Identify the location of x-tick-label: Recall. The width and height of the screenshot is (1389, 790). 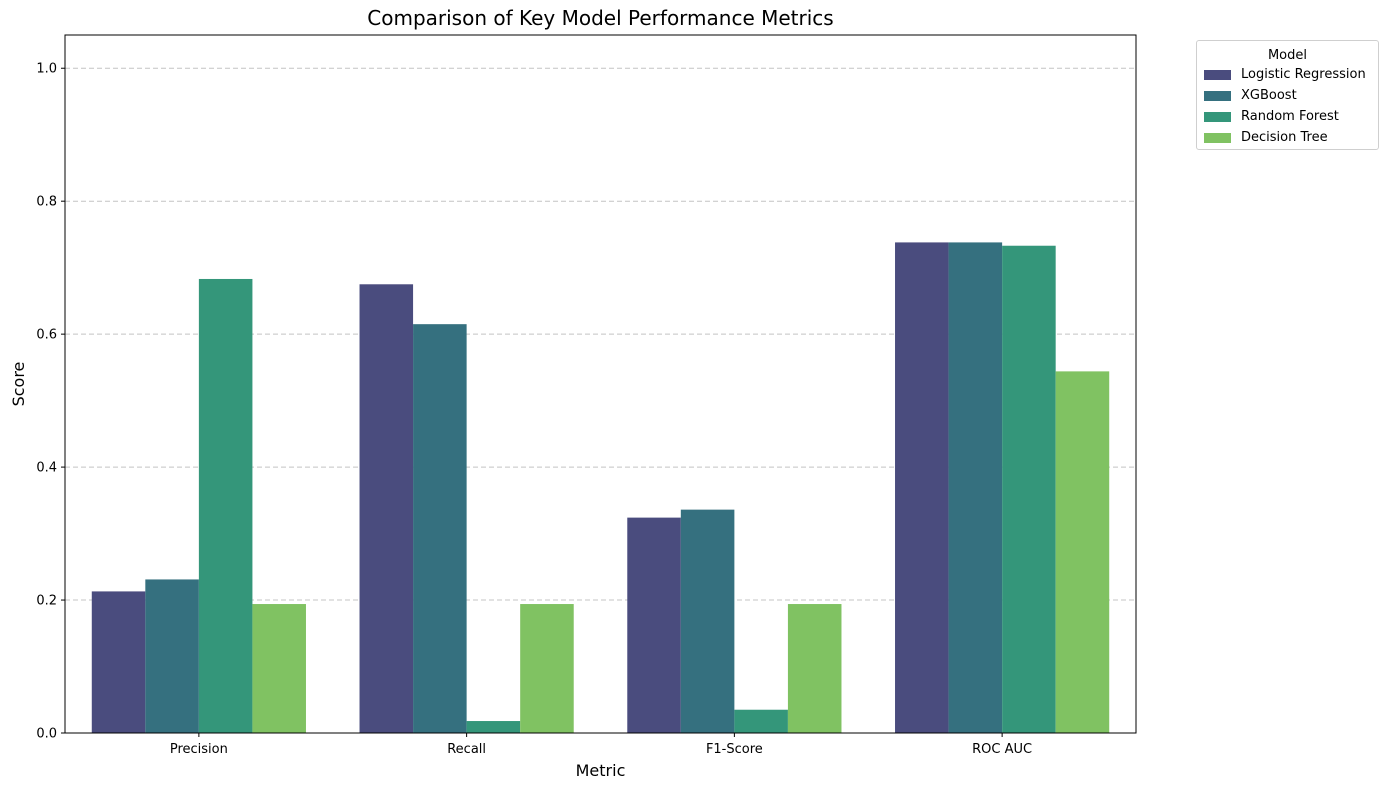
(466, 749).